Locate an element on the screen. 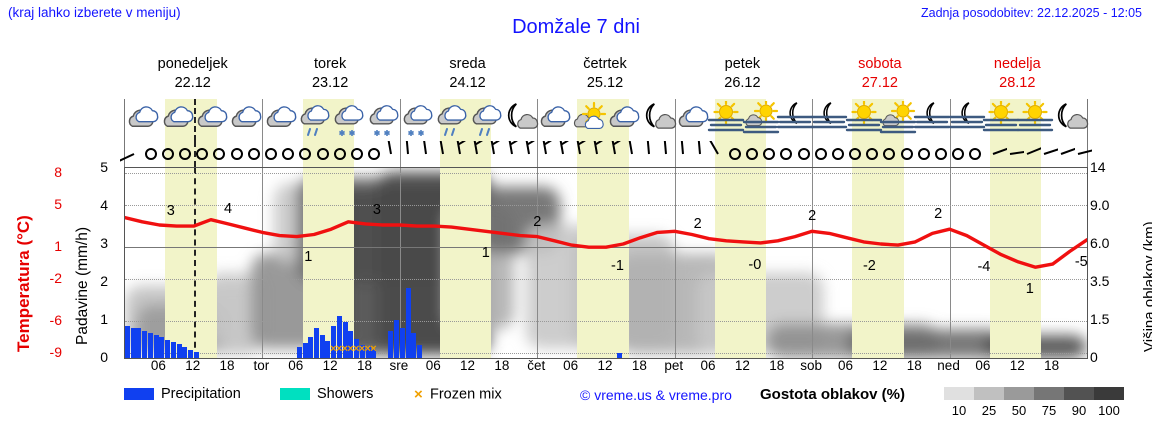 This screenshot has width=1152, height=443. cloud-density-ticks: 10 25 50 75 90 100 is located at coordinates (1034, 410).